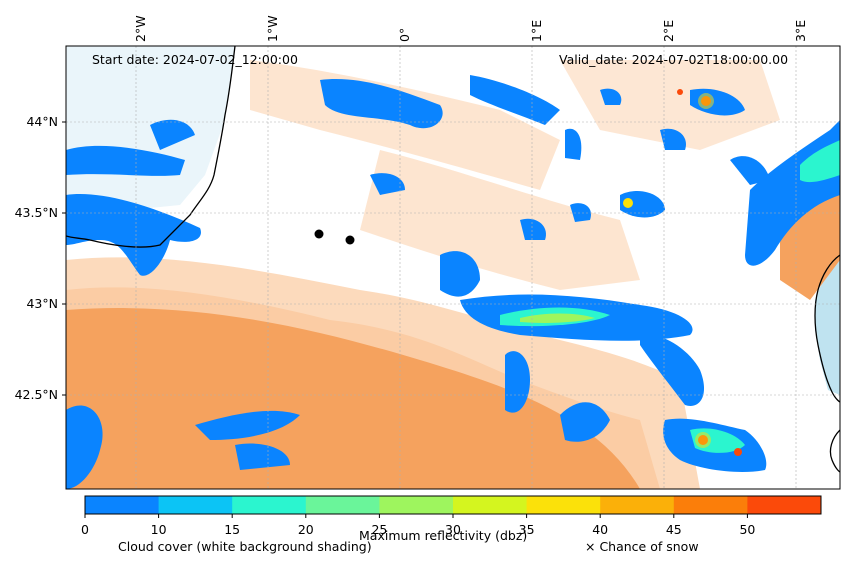  What do you see at coordinates (64, 258) in the screenshot?
I see `lat-ticks` at bounding box center [64, 258].